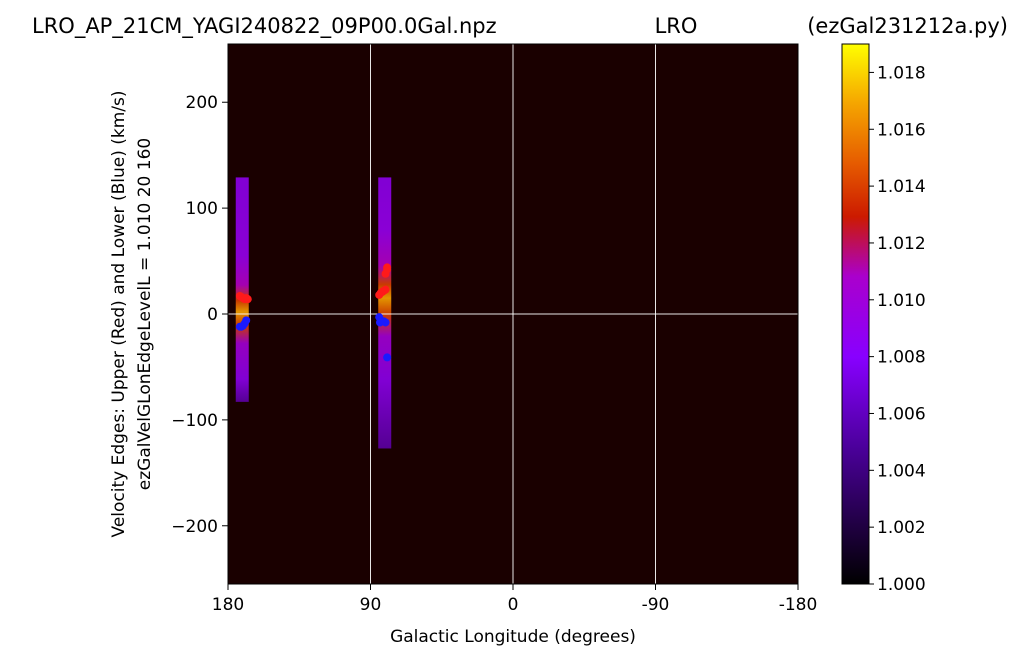 The width and height of the screenshot is (1024, 661). What do you see at coordinates (264, 26) in the screenshot?
I see `title-left: LRO_AP_21CM_YAGI240822_09P00.0Gal.npz` at bounding box center [264, 26].